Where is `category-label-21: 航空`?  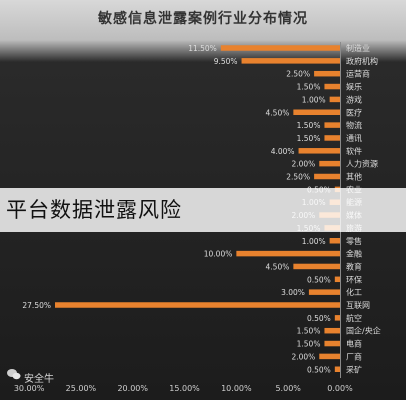 category-label-21: 航空 is located at coordinates (354, 318).